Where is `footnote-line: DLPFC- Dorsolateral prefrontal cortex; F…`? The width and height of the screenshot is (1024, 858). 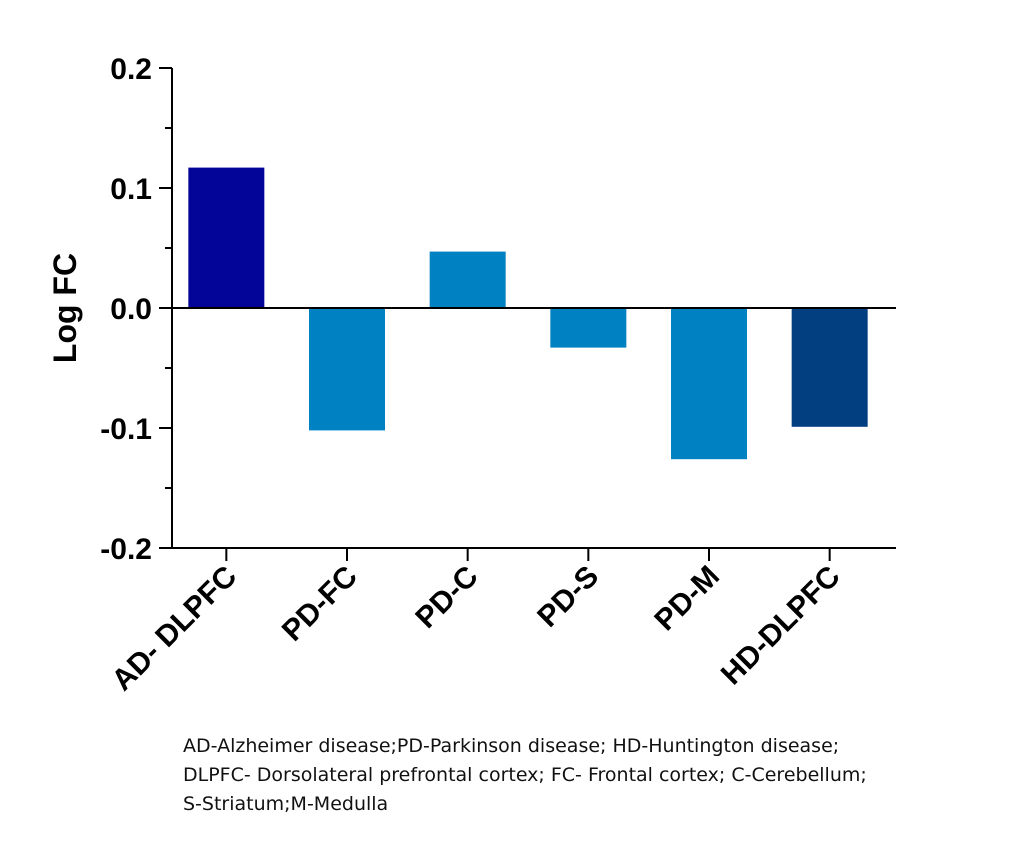
footnote-line: DLPFC- Dorsolateral prefrontal cortex; F… is located at coordinates (525, 775).